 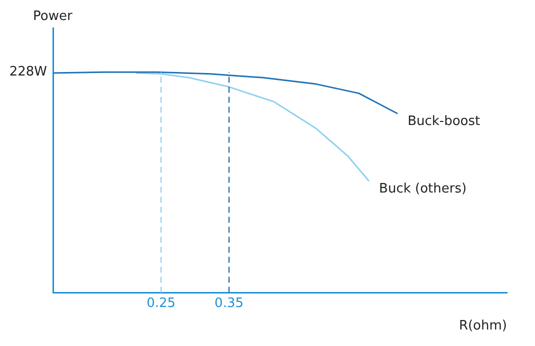 I want to click on x-tick-label: 0.35, so click(x=229, y=303).